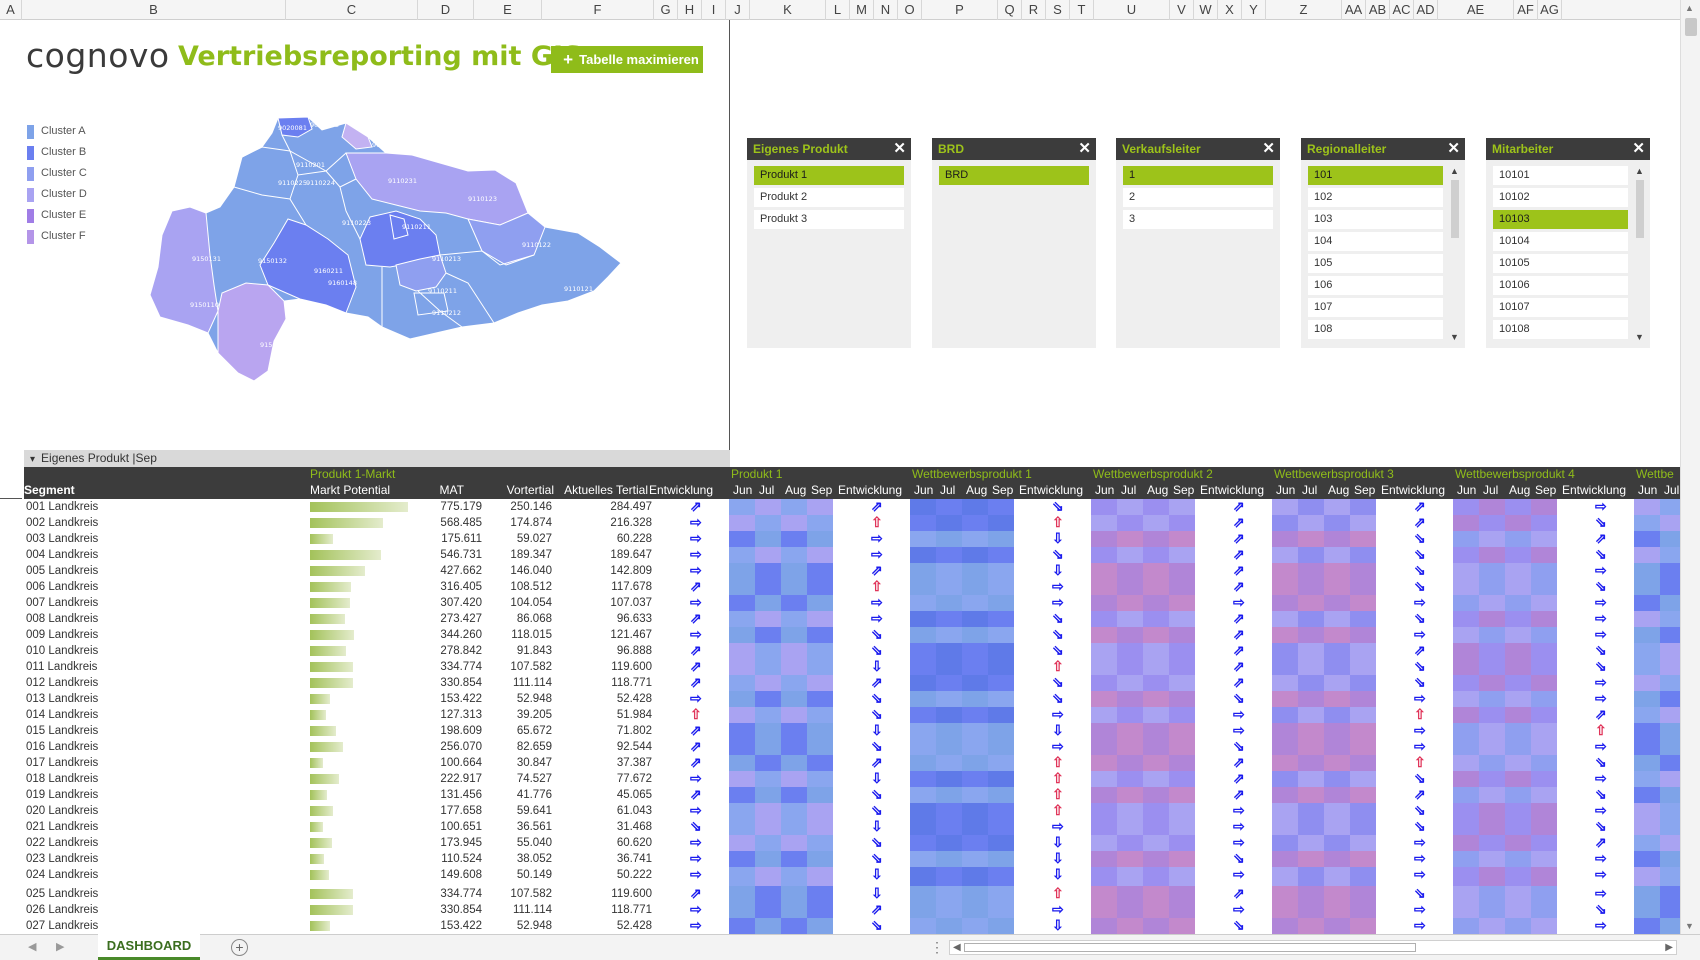 The image size is (1700, 960). I want to click on column-header: P, so click(960, 10).